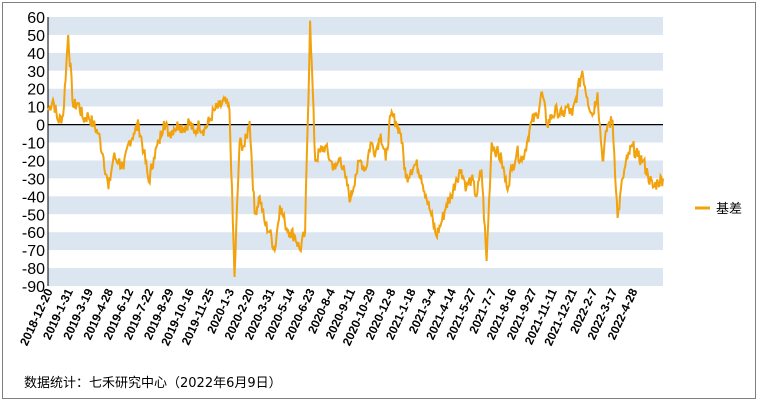 The height and width of the screenshot is (402, 759). What do you see at coordinates (33, 179) in the screenshot?
I see `y-tick-label: -30` at bounding box center [33, 179].